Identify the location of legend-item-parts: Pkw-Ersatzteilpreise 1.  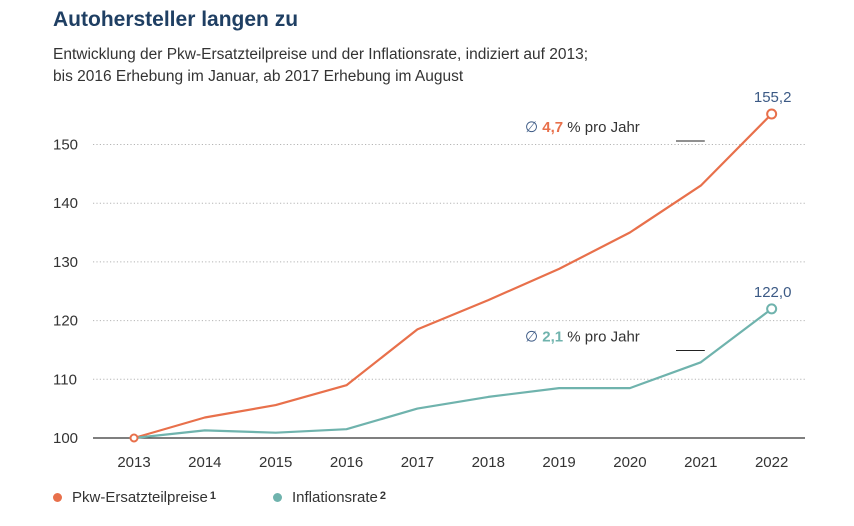
(134, 497).